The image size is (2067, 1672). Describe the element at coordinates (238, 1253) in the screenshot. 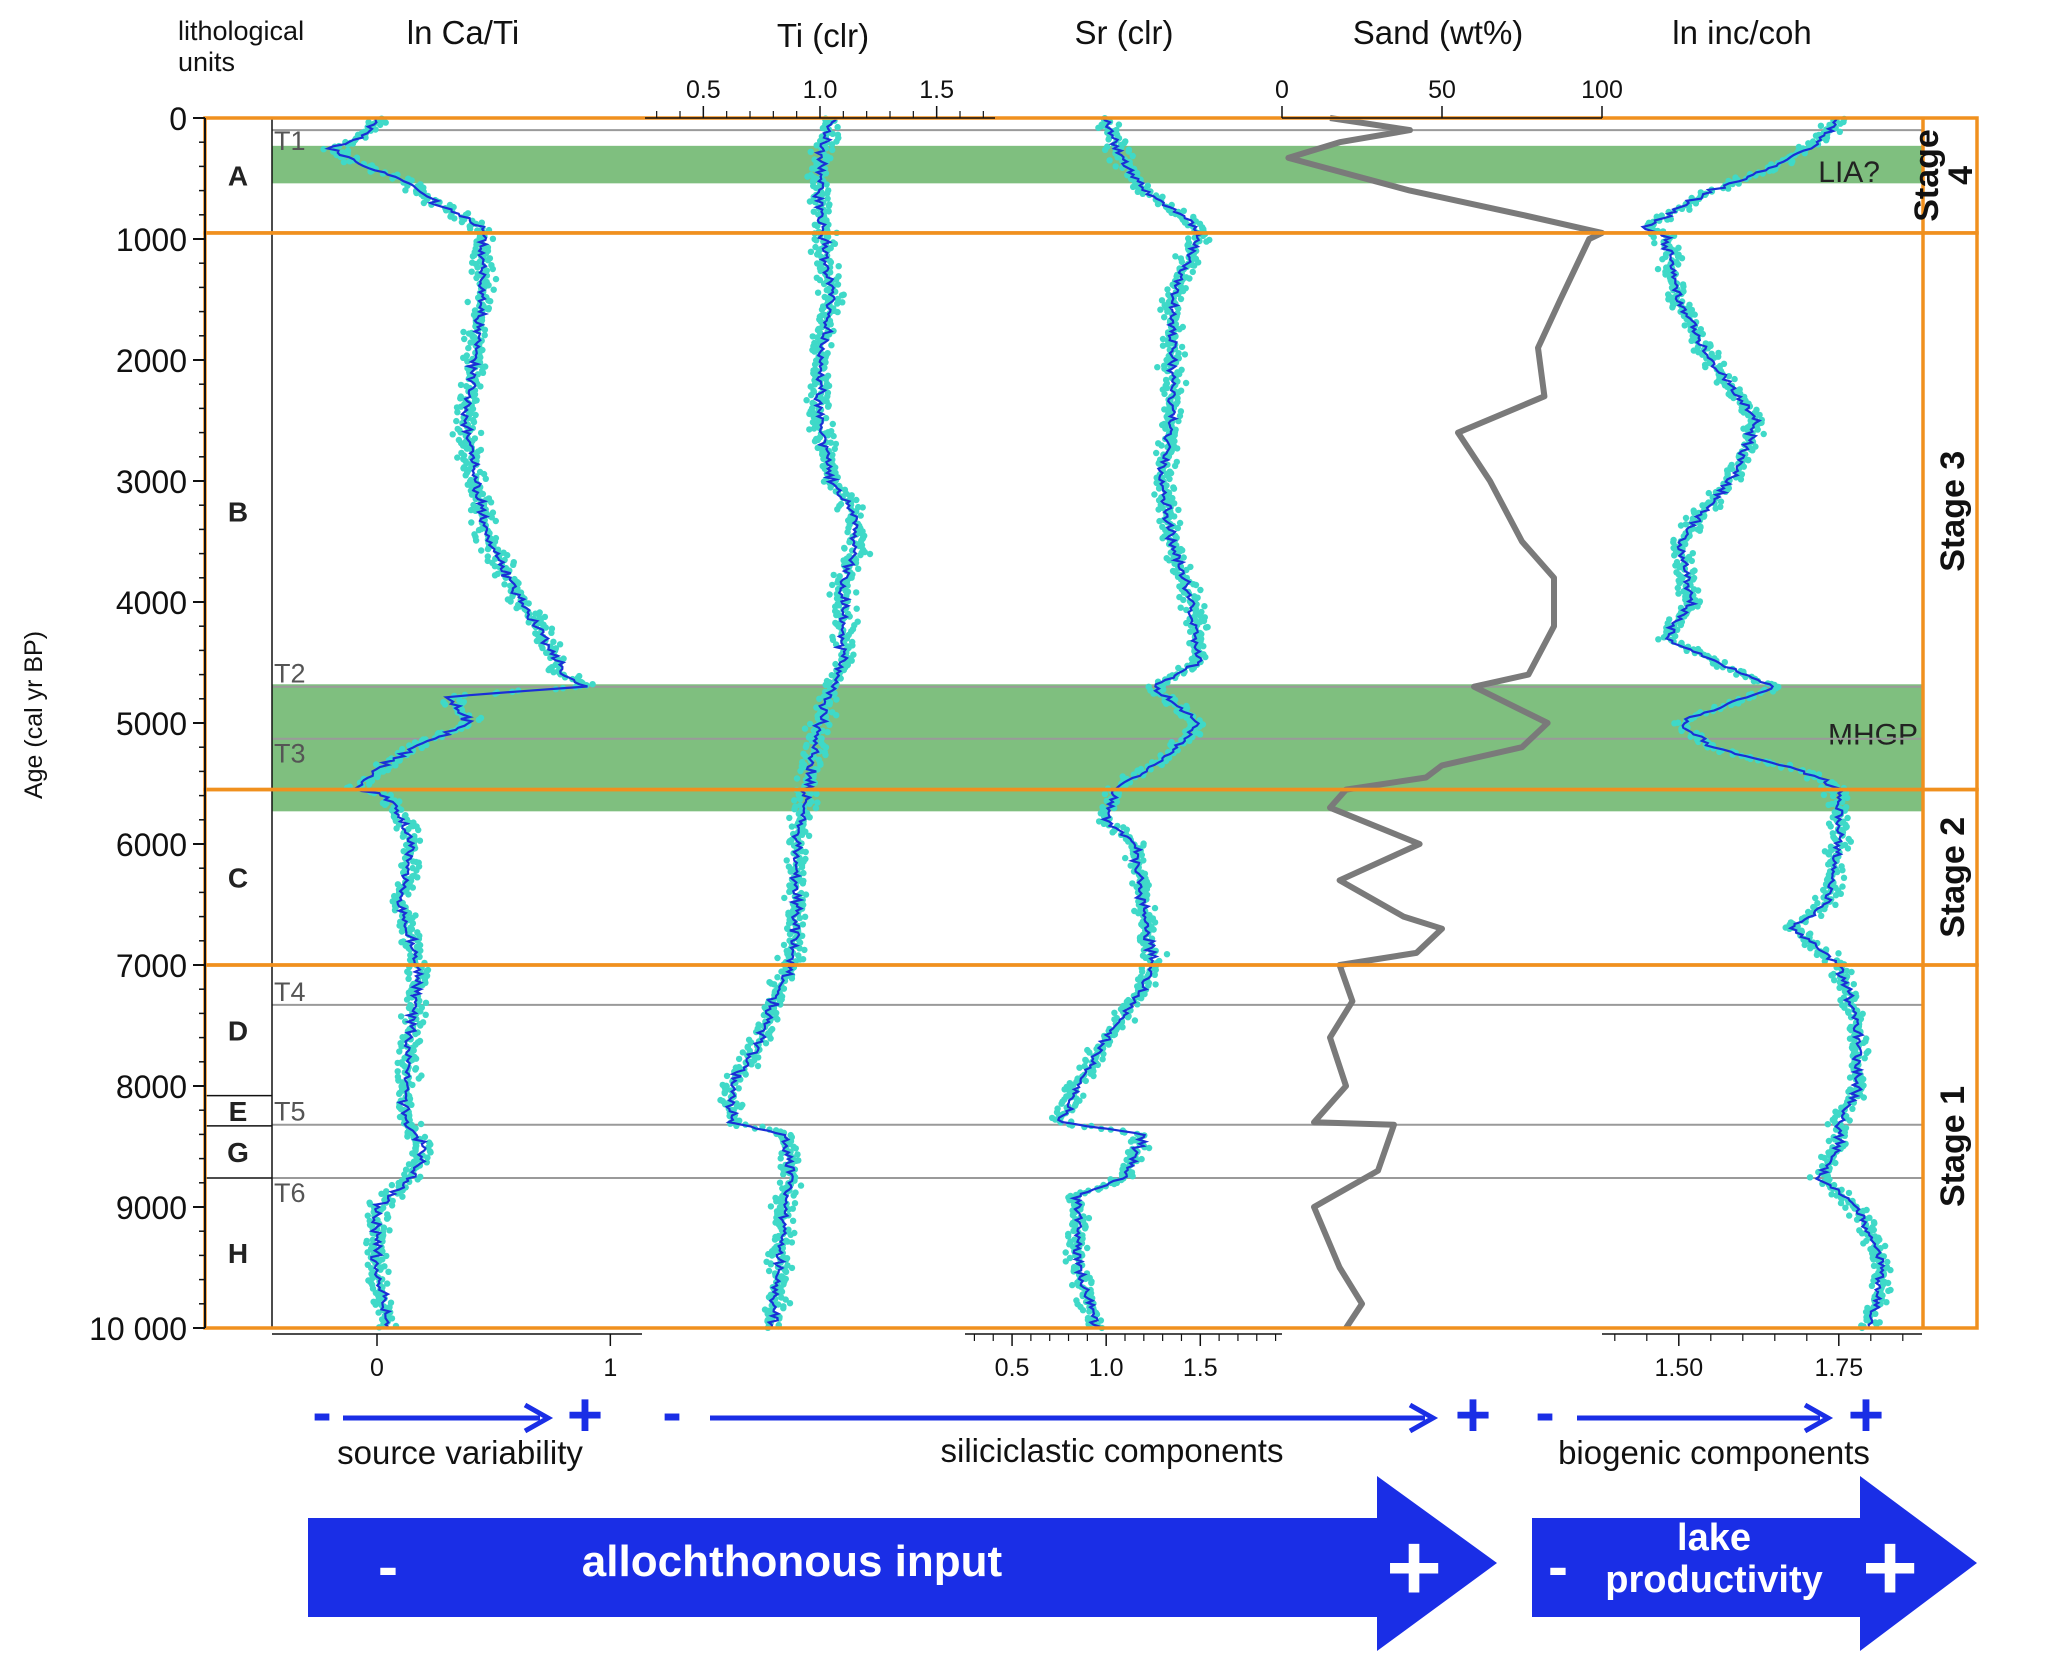

I see `lith-unit-label: H` at that location.